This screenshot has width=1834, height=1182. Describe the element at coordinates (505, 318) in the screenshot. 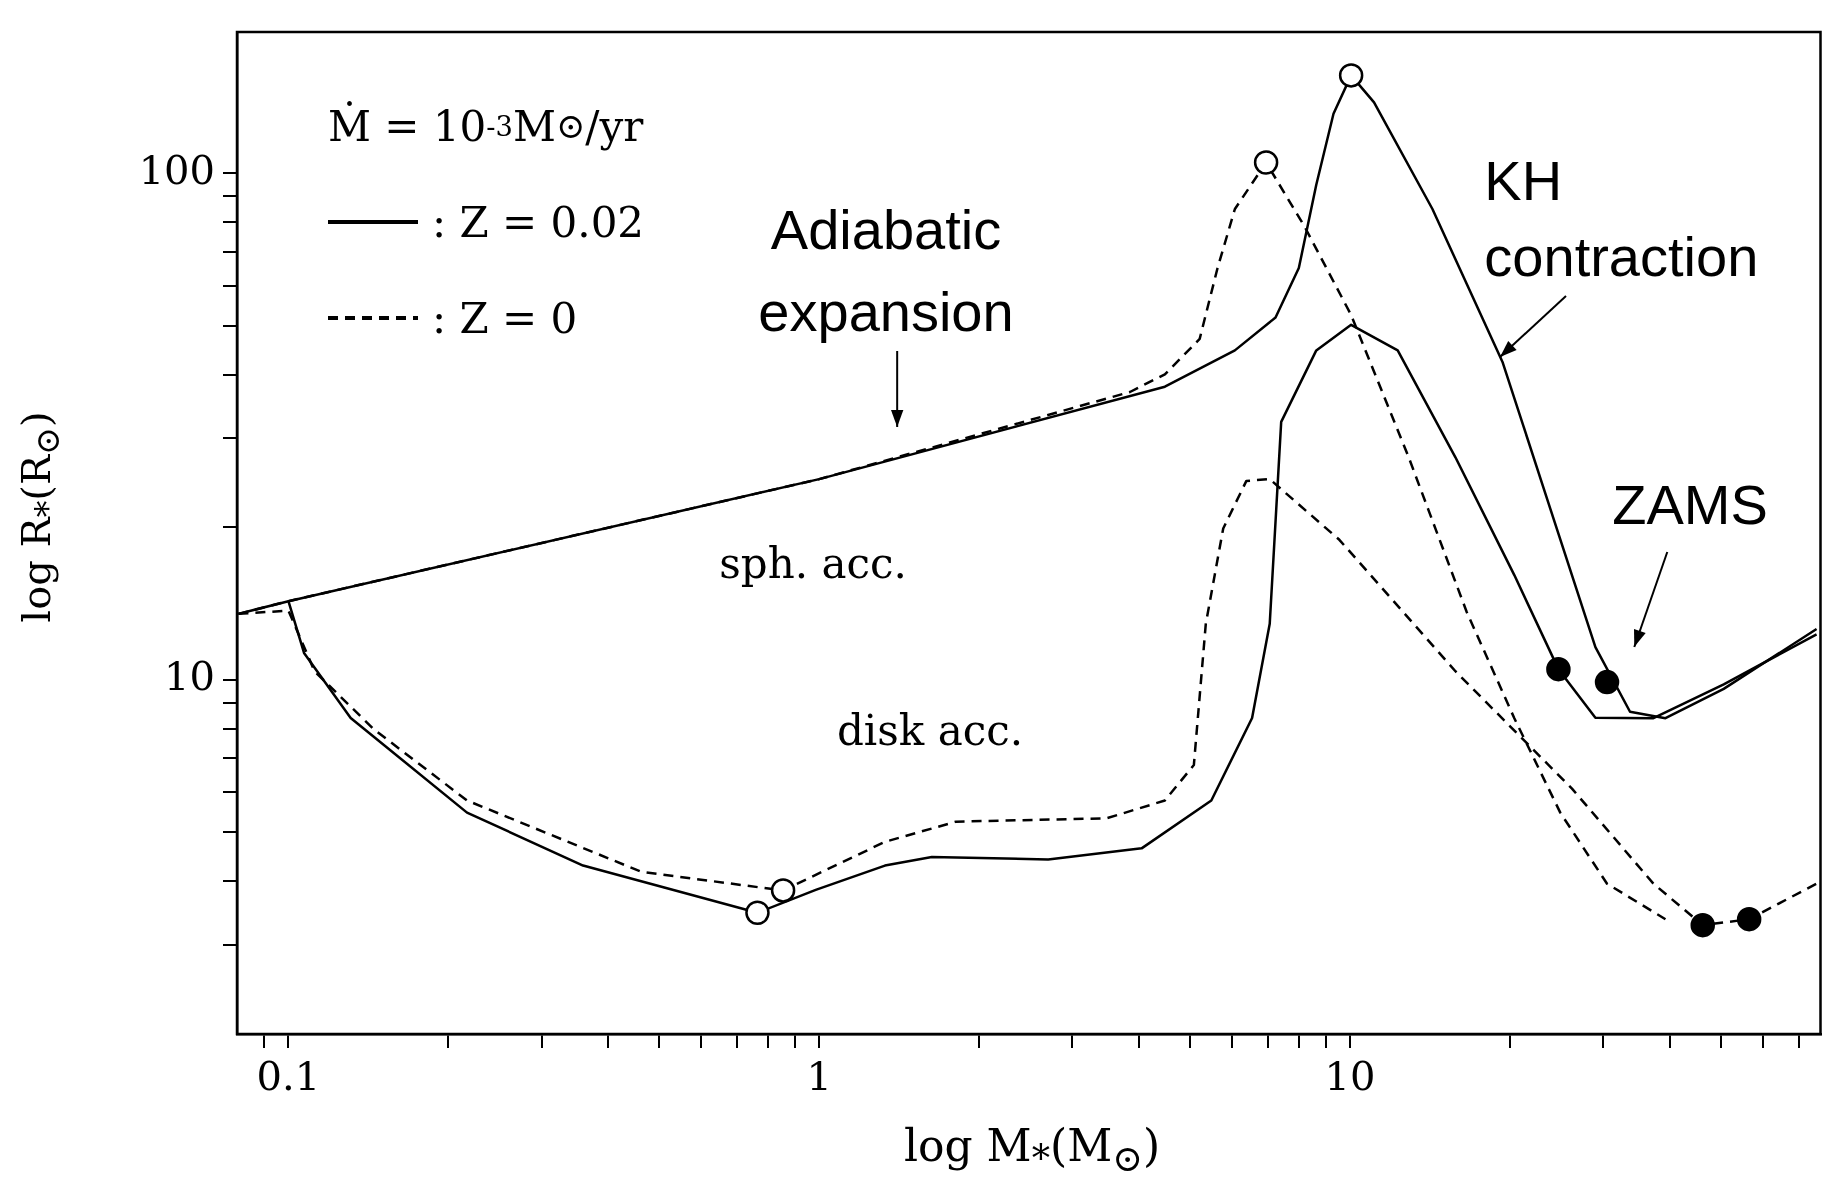

I see `legend-label: : Z = 0` at that location.